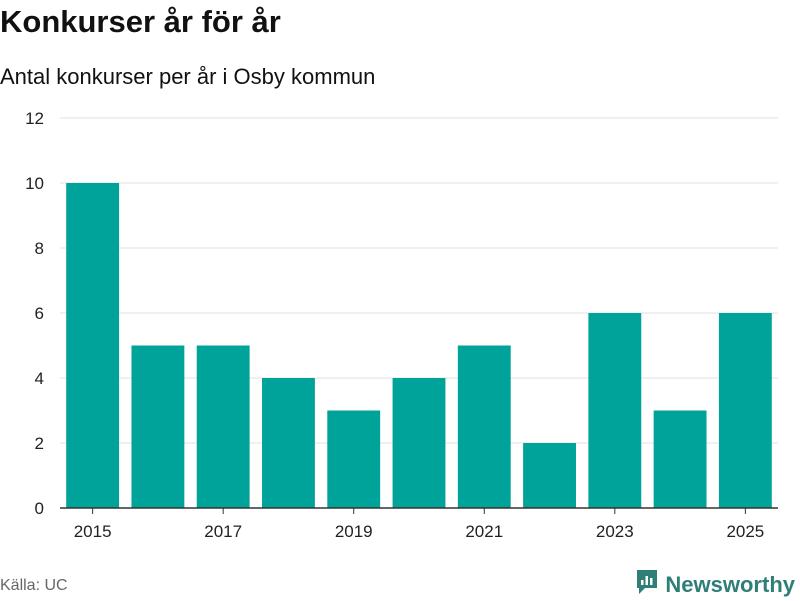 The width and height of the screenshot is (800, 601). I want to click on y-tick-label: 4, so click(39, 378).